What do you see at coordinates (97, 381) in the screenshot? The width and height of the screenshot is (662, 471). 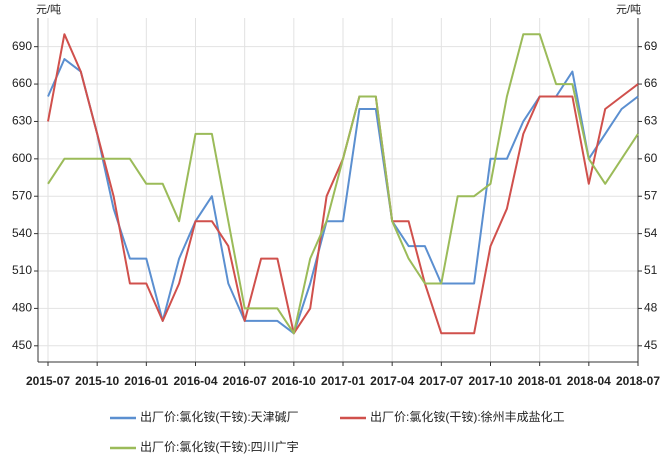 I see `x-tick-label: 2015-10` at bounding box center [97, 381].